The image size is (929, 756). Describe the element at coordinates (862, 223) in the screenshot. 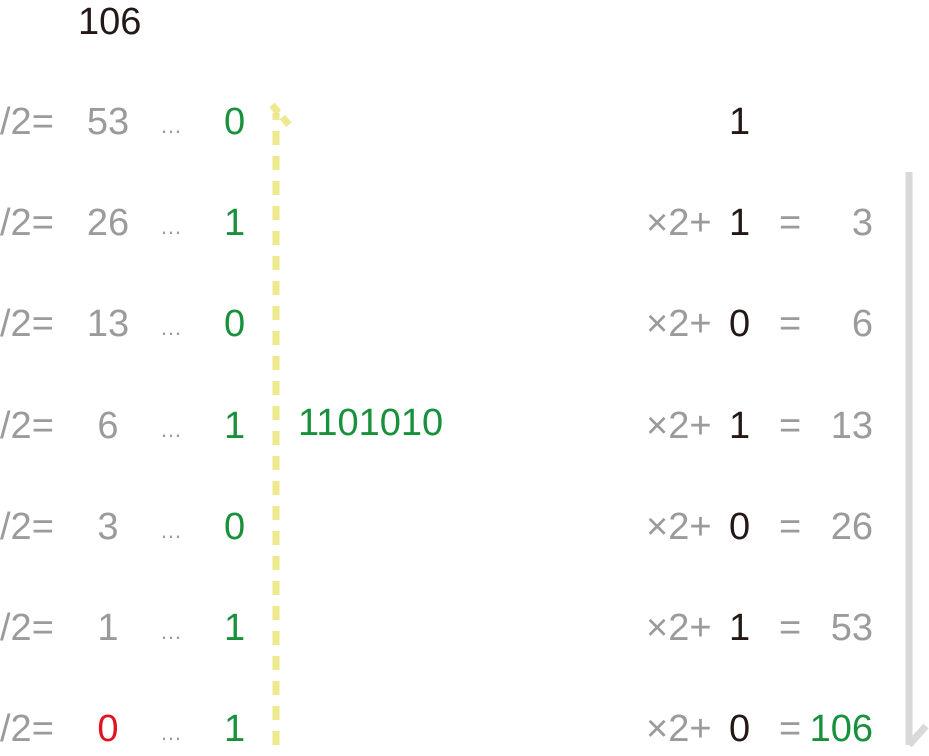

I see `running-value: 3` at that location.